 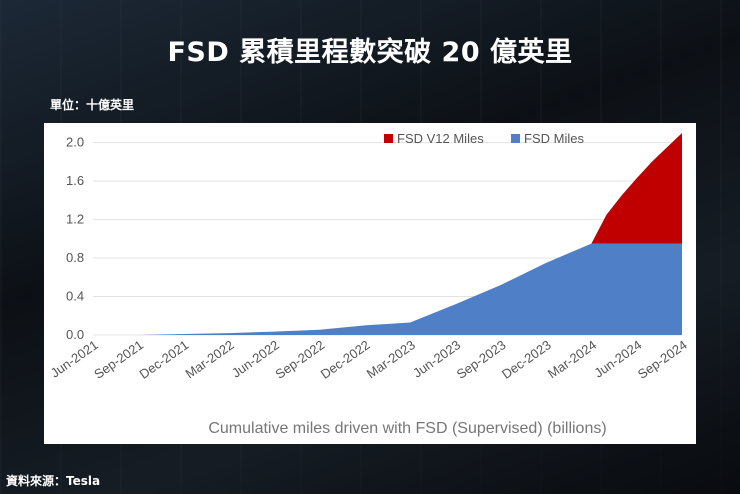 What do you see at coordinates (164, 359) in the screenshot?
I see `x-tick-label: Dec-2021` at bounding box center [164, 359].